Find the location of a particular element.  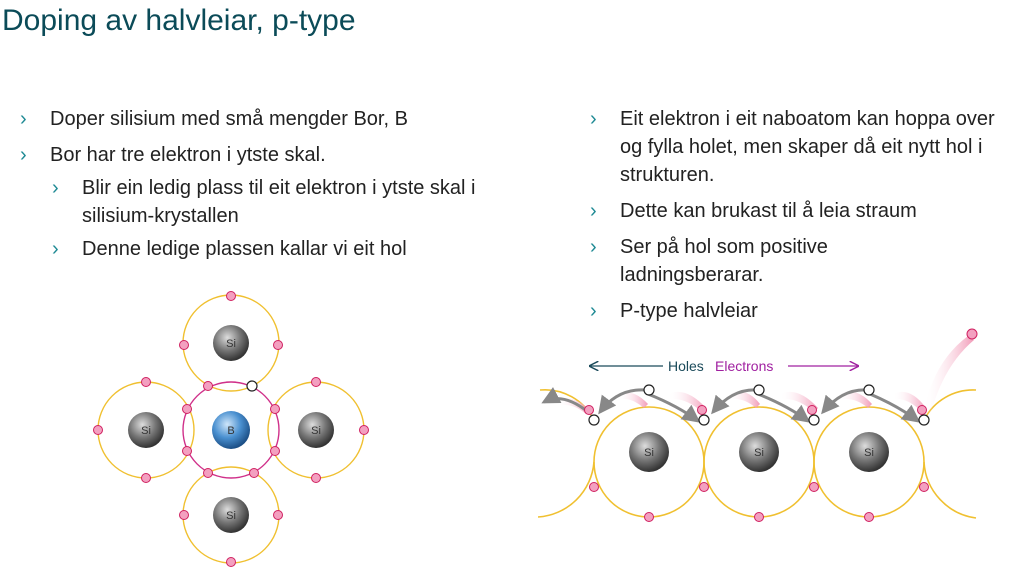

atom-label: B is located at coordinates (230, 431).